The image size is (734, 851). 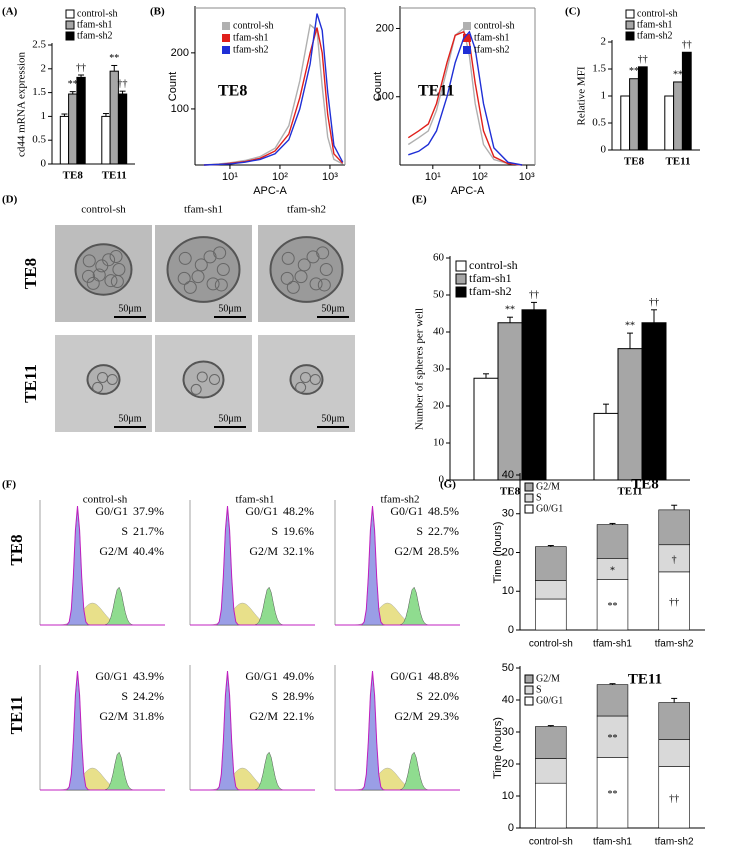 I want to click on histogram-curve, so click(x=465, y=98).